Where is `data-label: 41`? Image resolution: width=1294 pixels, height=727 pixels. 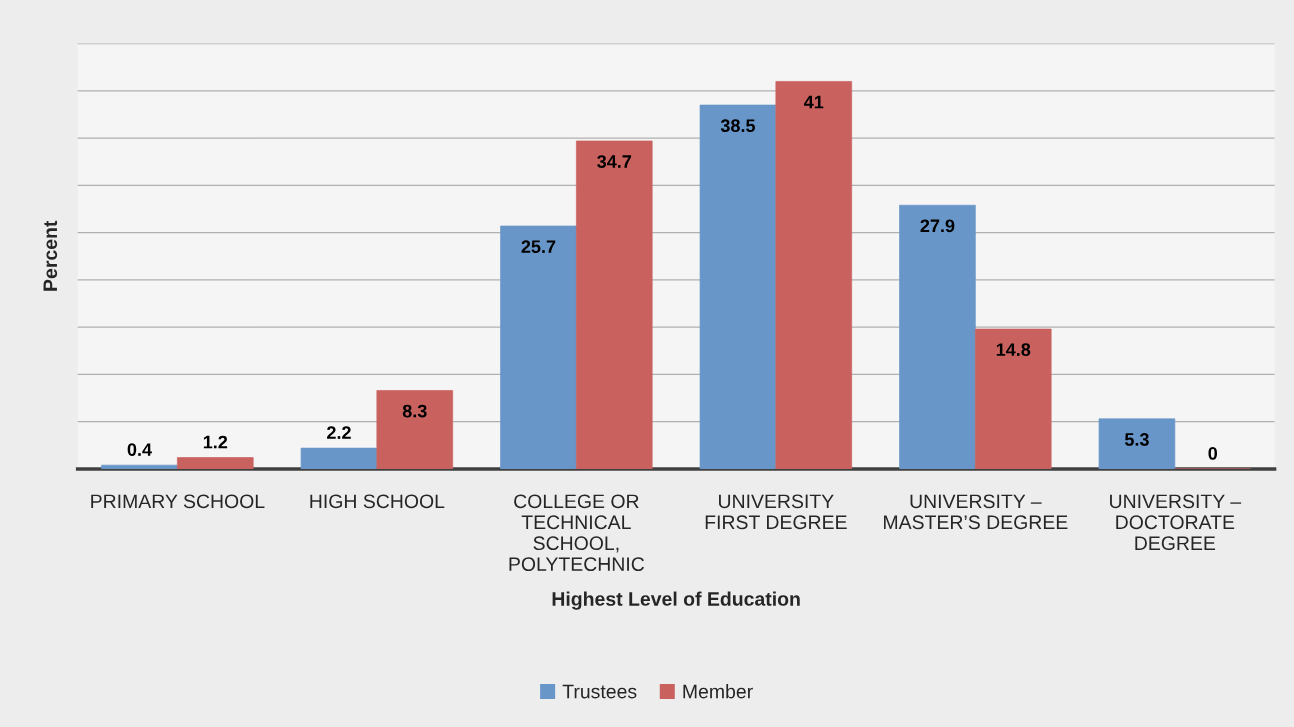
data-label: 41 is located at coordinates (814, 102).